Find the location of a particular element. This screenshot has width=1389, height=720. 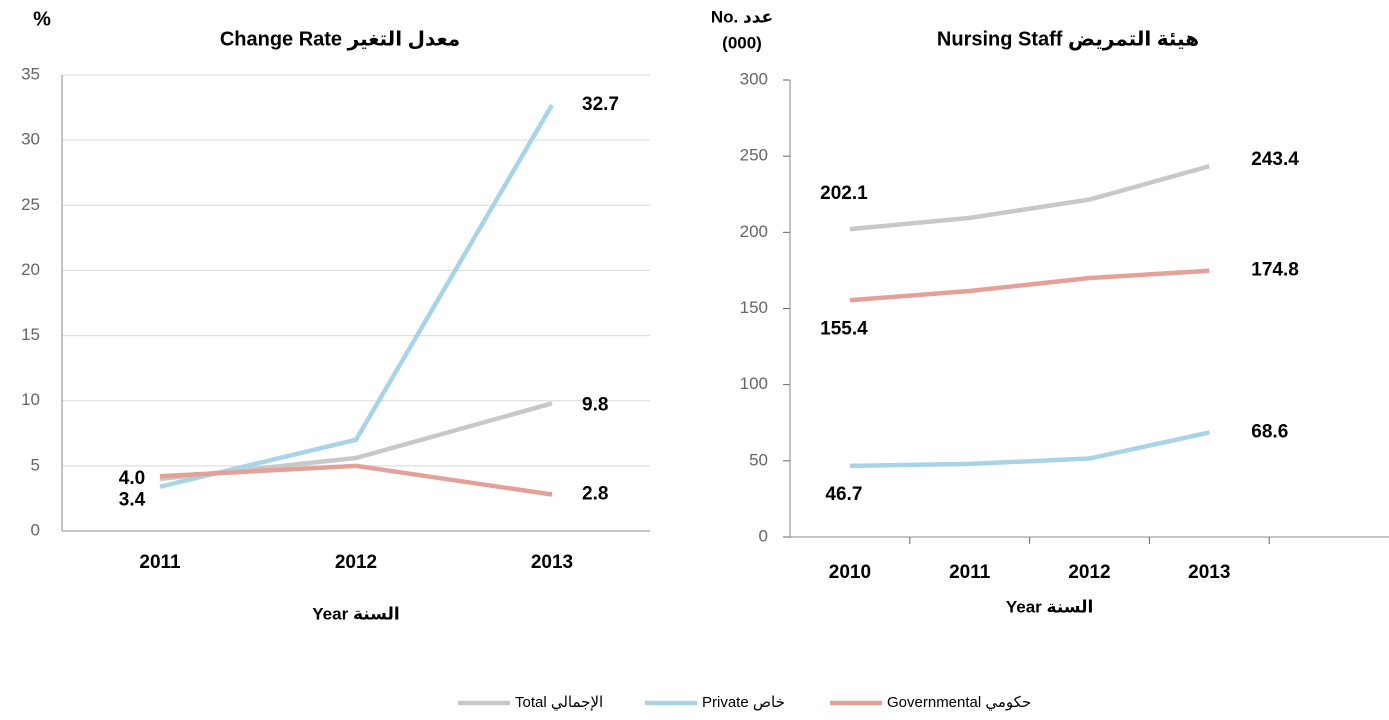

y-tick-label: 10 is located at coordinates (30, 399).